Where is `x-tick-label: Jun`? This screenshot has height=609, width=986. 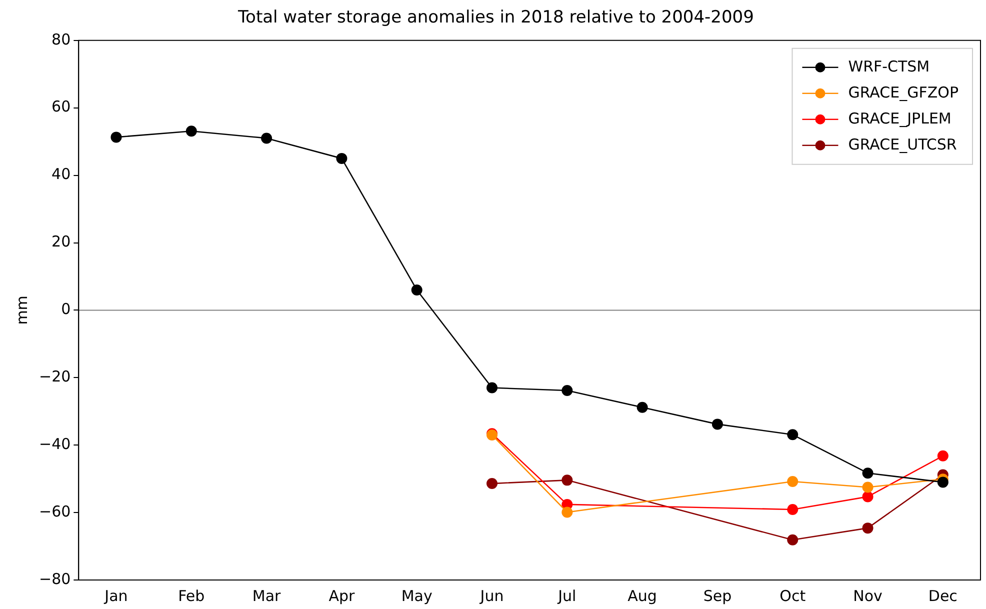 x-tick-label: Jun is located at coordinates (491, 595).